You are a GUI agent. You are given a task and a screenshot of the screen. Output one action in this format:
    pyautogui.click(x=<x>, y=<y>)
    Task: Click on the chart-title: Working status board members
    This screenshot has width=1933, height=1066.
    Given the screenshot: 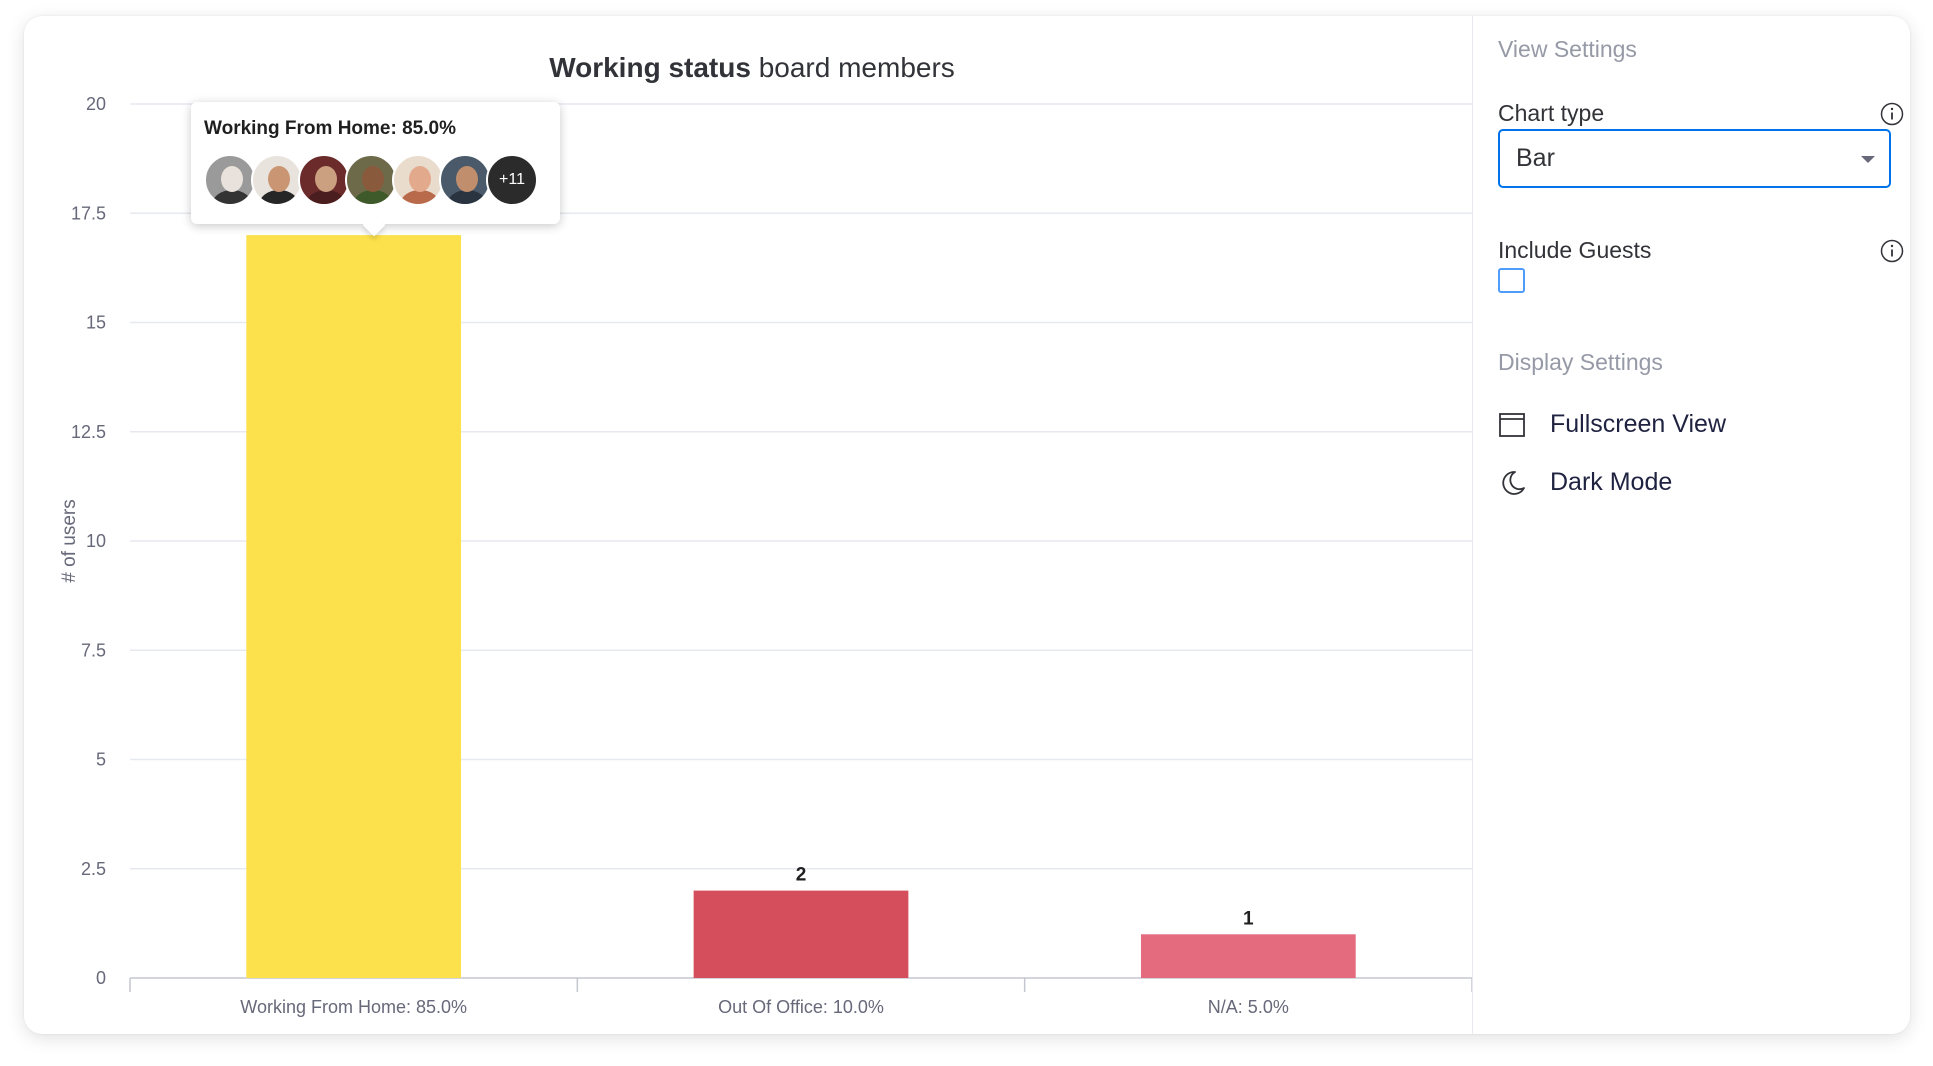 What is the action you would take?
    pyautogui.click(x=752, y=68)
    